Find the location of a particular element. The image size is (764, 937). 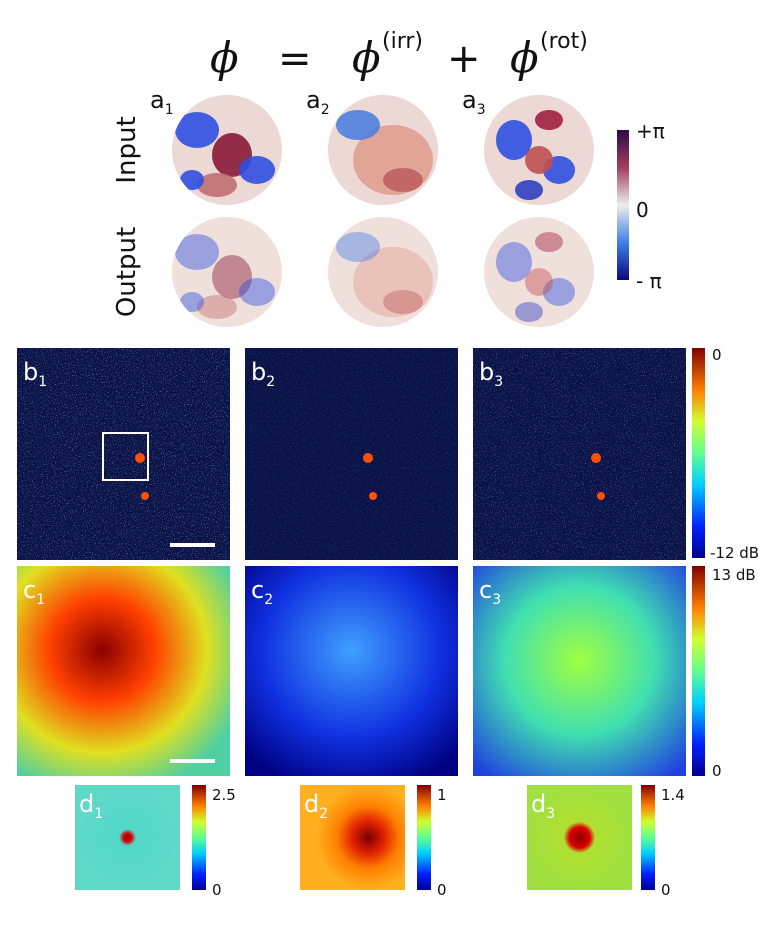

colorbar-label: 13 dB is located at coordinates (734, 575).